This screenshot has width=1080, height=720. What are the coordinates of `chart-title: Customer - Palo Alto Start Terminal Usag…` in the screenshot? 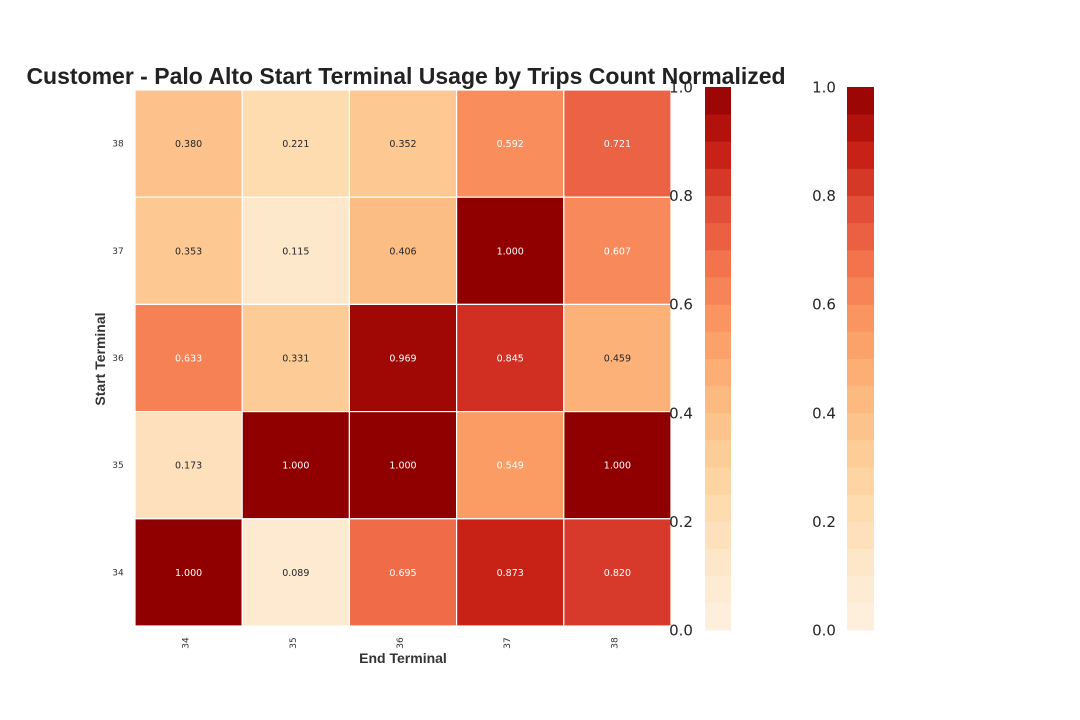 It's located at (405, 76).